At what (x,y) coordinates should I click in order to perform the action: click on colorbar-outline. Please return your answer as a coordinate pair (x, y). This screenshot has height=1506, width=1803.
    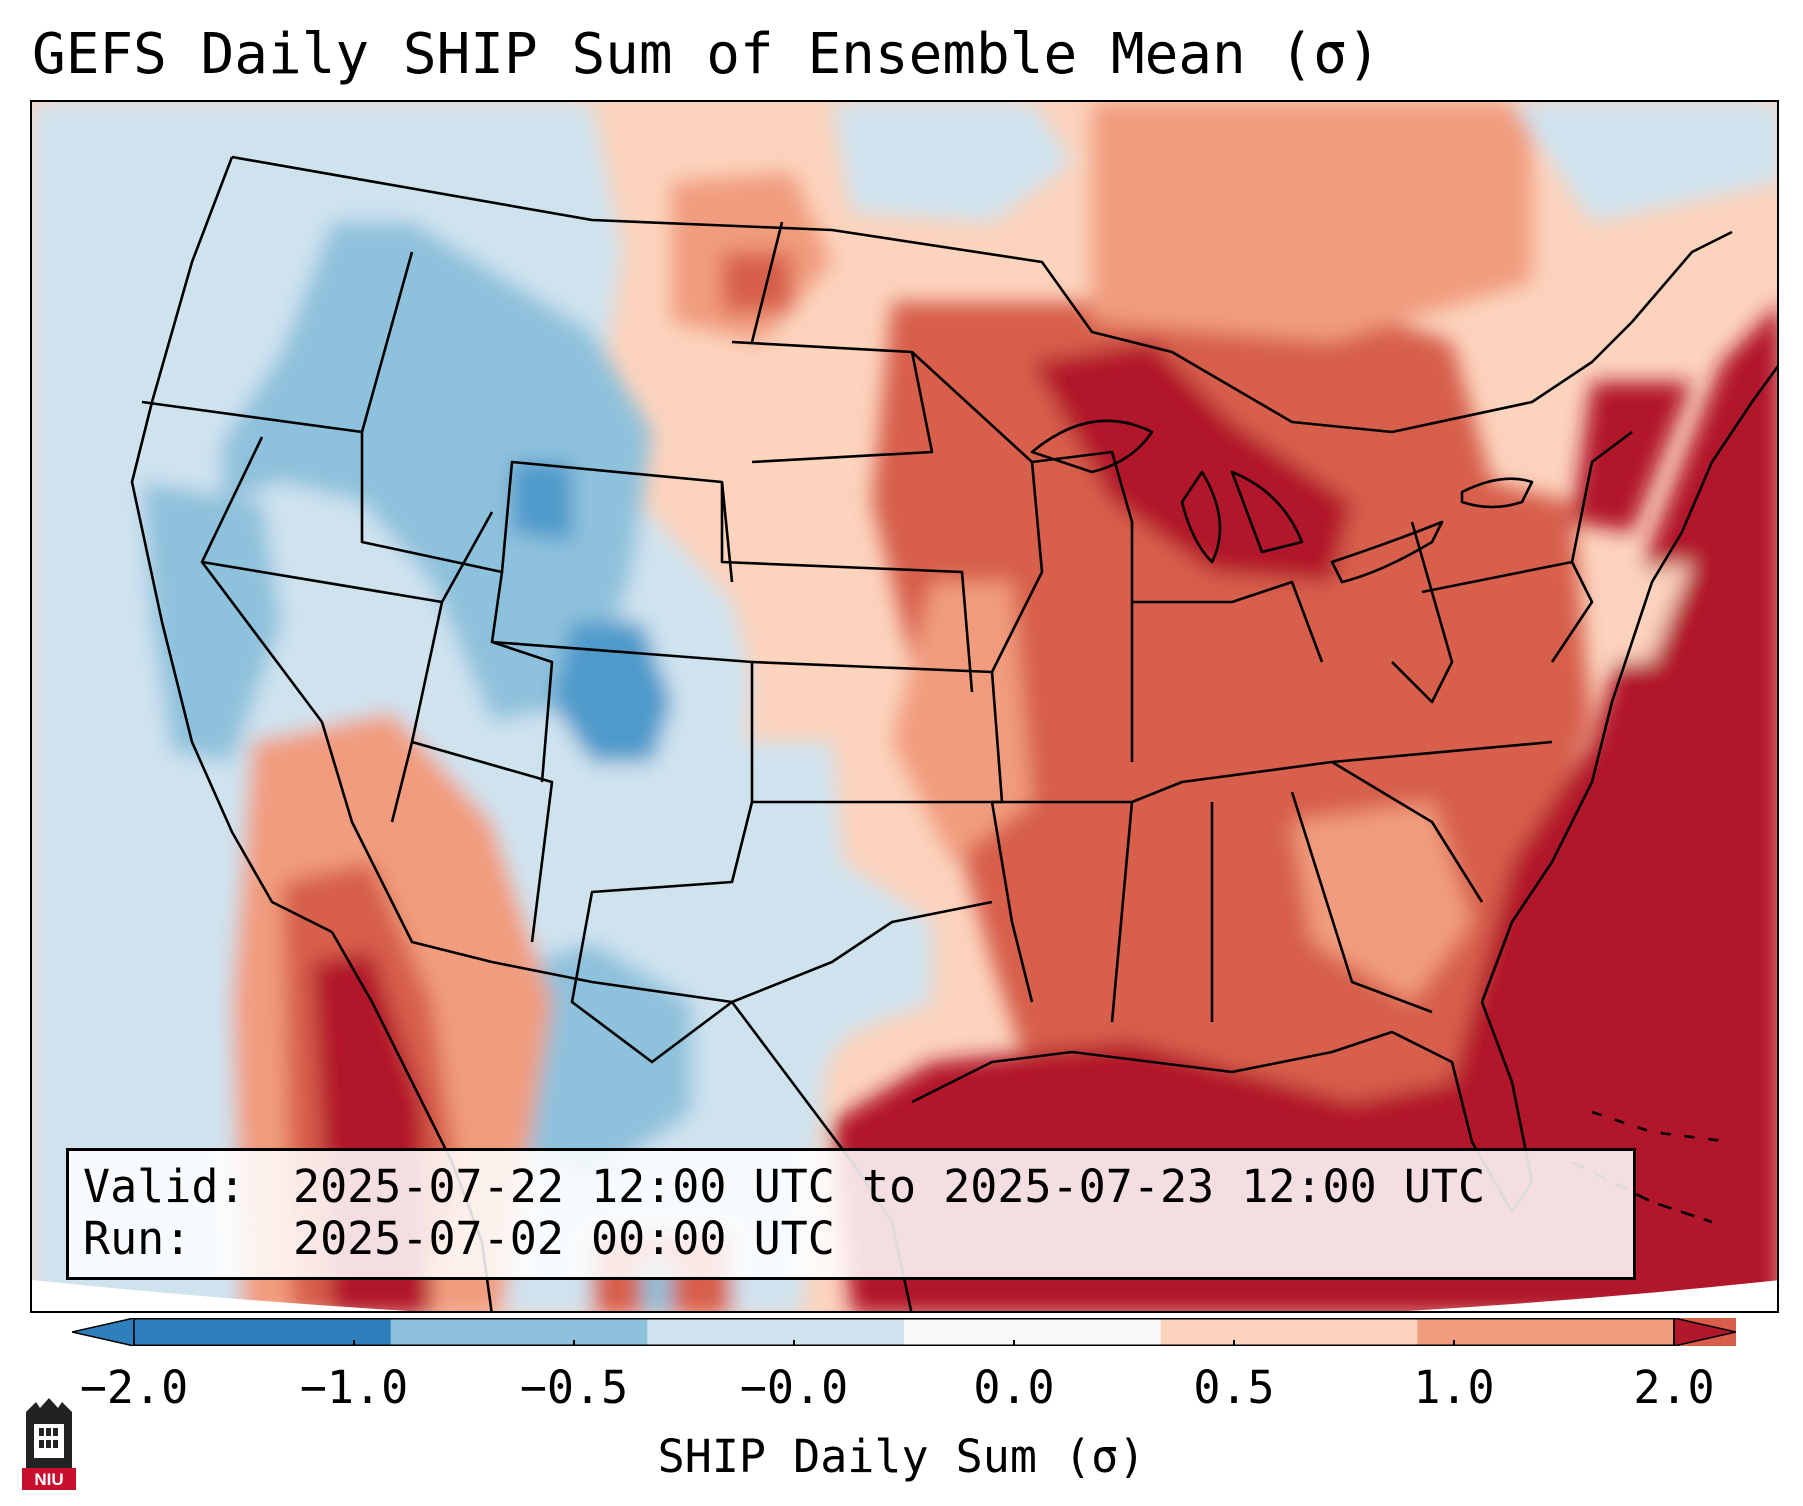
    Looking at the image, I should click on (904, 1332).